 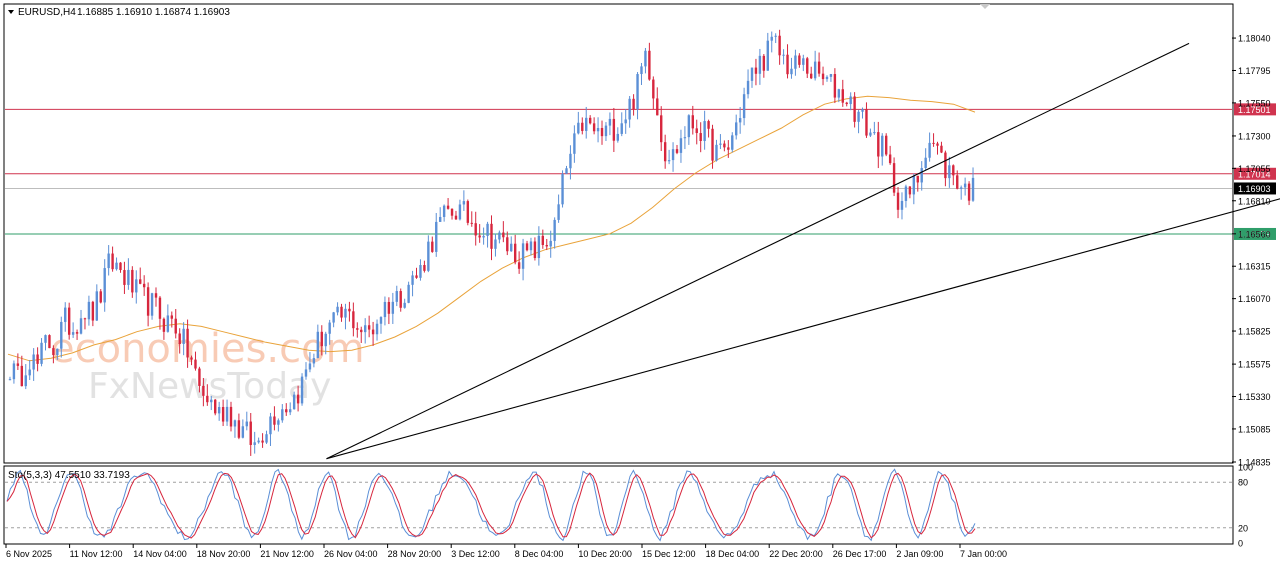 I want to click on time-axis-tick: 15 Dec 12:00, so click(x=669, y=554).